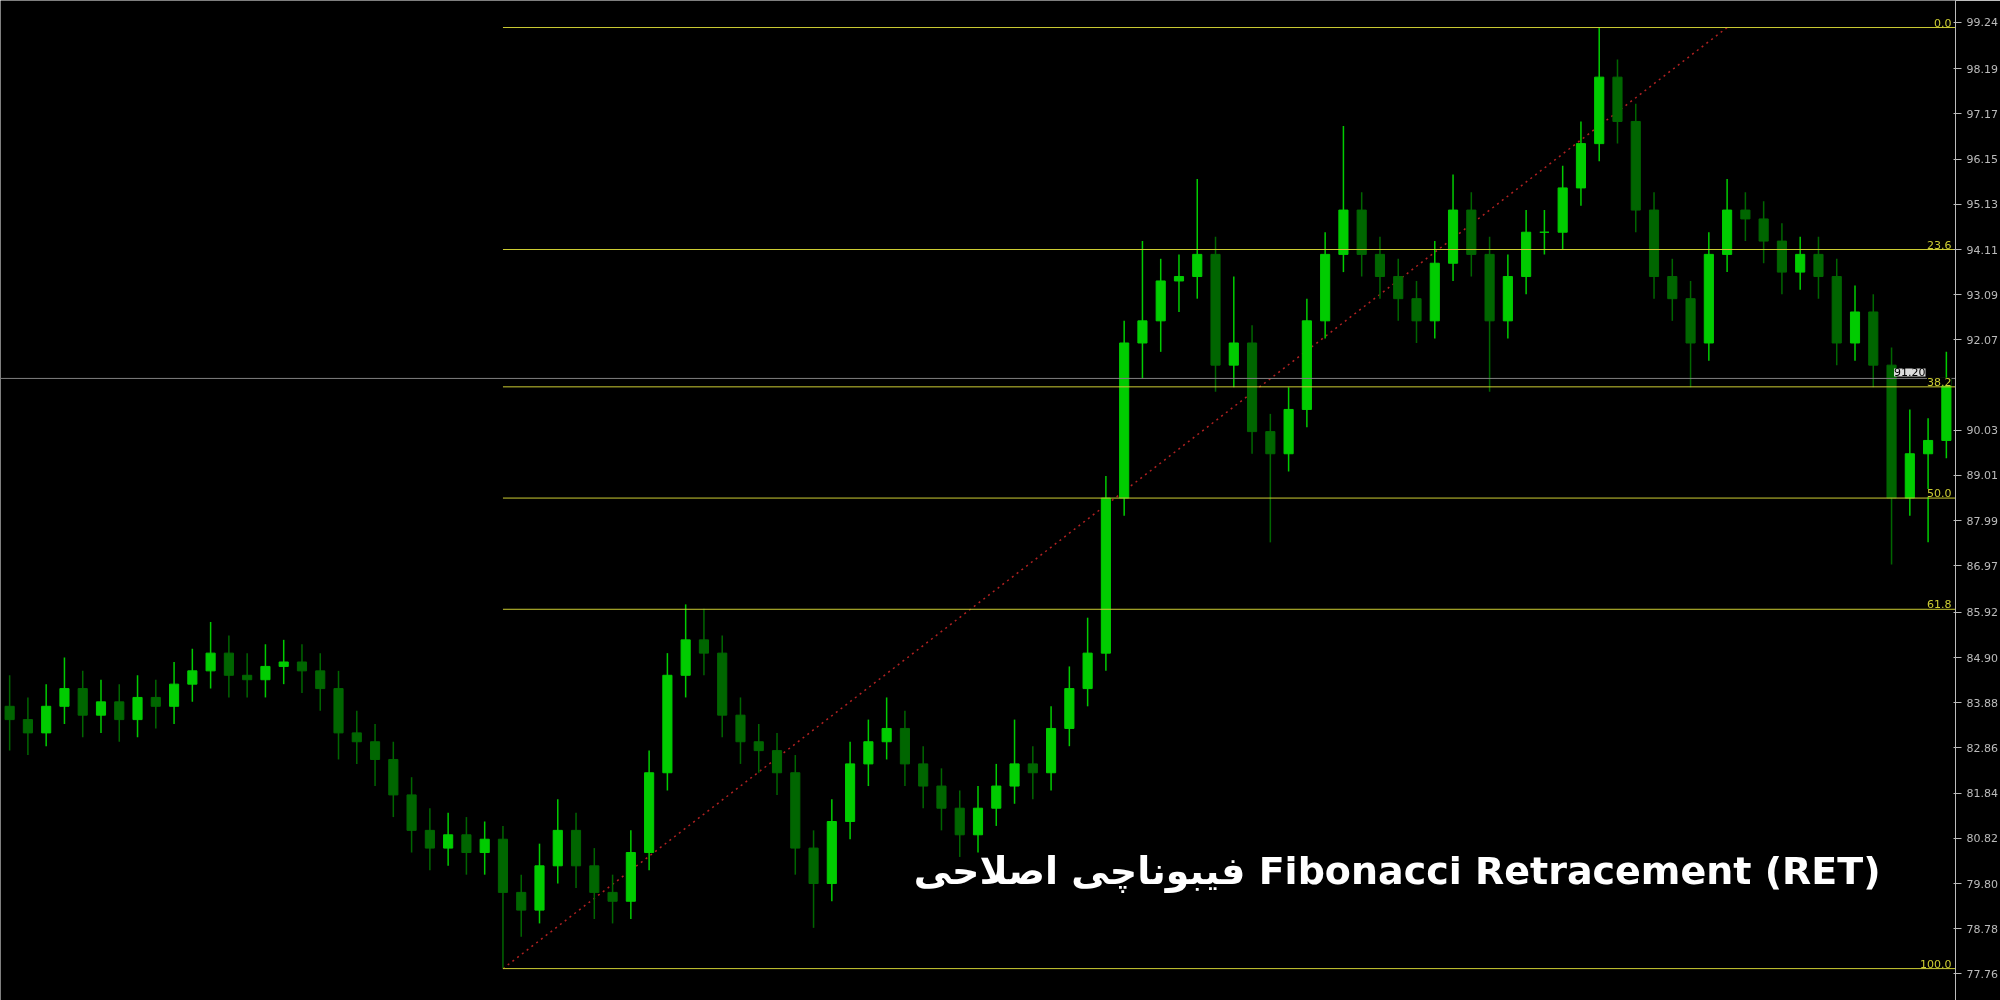 This screenshot has width=2000, height=1000. What do you see at coordinates (1982, 884) in the screenshot?
I see `y-tick-label: 79.80` at bounding box center [1982, 884].